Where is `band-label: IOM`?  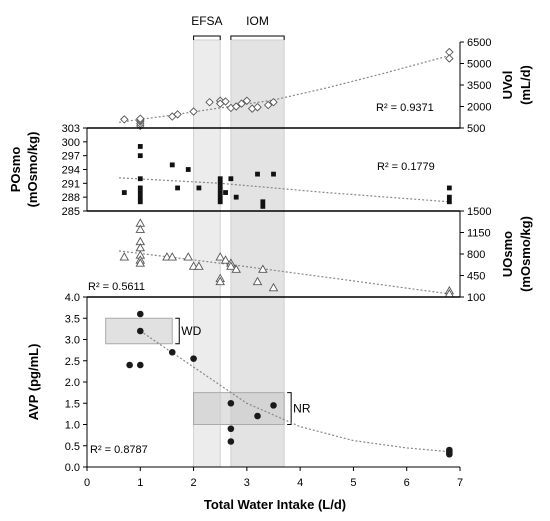 band-label: IOM is located at coordinates (257, 21).